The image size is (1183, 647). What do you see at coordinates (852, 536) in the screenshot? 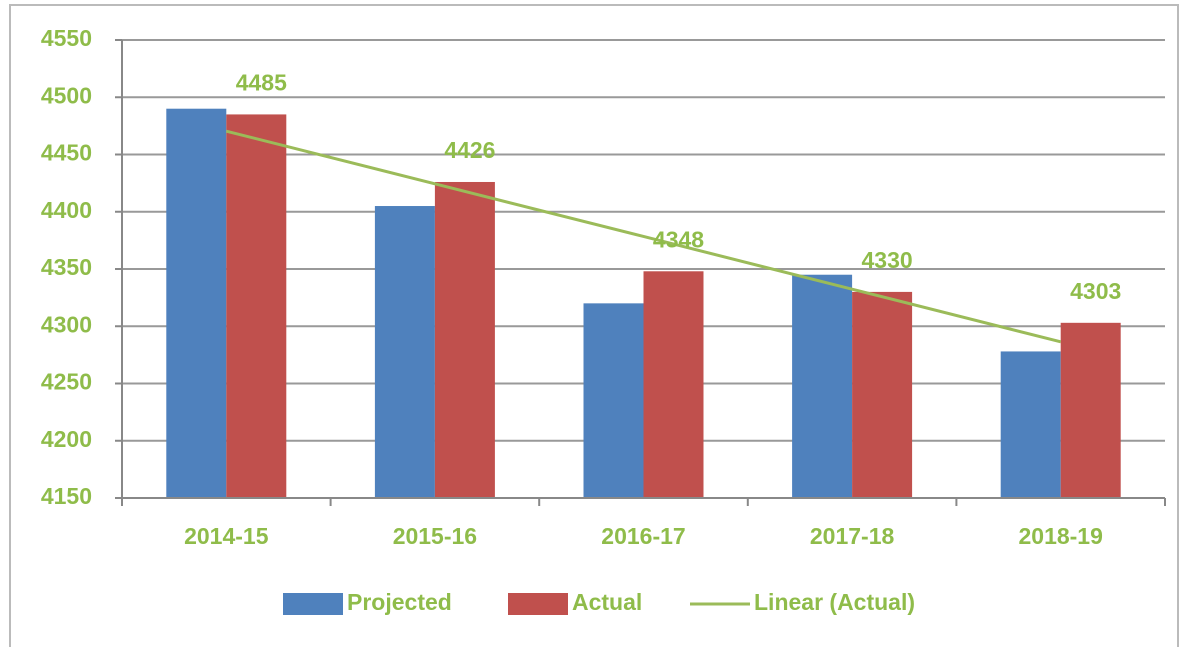
I see `x-tick-label: 2017-18` at bounding box center [852, 536].